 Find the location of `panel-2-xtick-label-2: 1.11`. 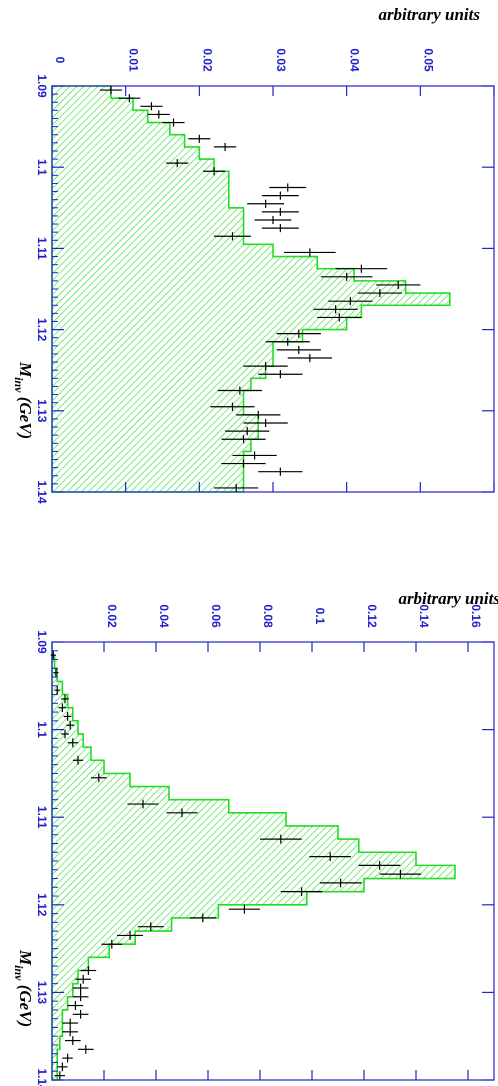

panel-2-xtick-label-2: 1.11 is located at coordinates (42, 817).